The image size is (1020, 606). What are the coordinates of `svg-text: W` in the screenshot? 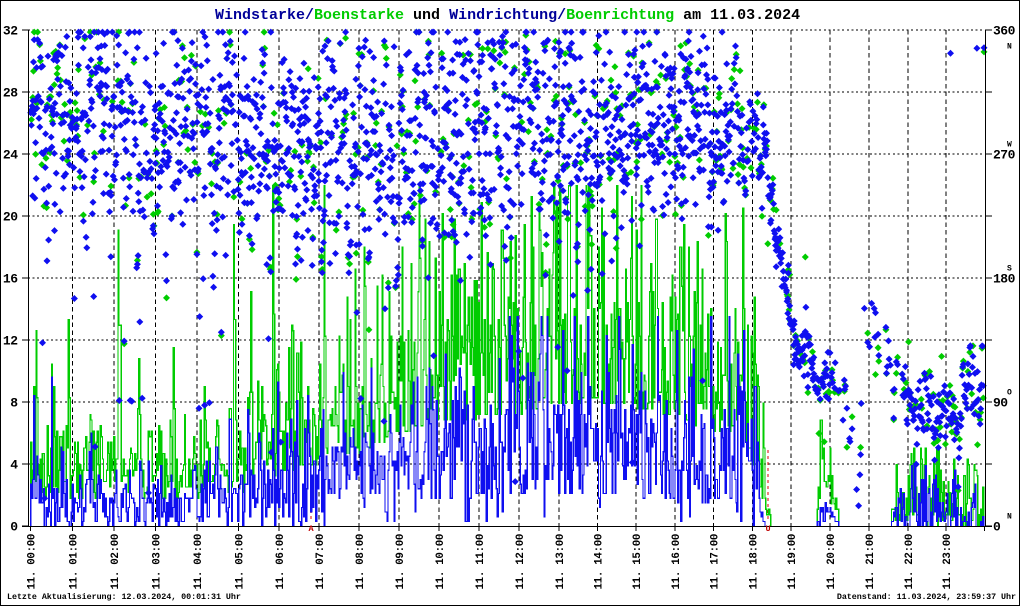 It's located at (1009, 145).